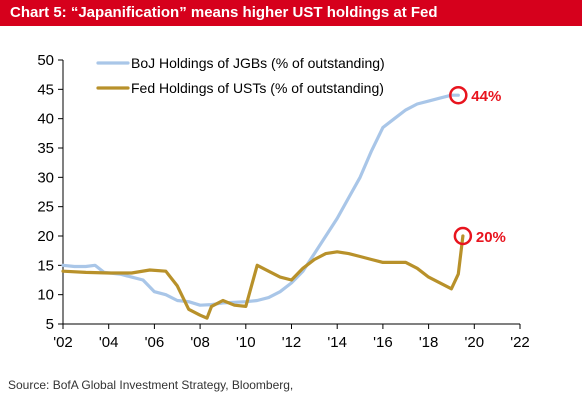  Describe the element at coordinates (63, 342) in the screenshot. I see `x-tick-label: '02` at that location.